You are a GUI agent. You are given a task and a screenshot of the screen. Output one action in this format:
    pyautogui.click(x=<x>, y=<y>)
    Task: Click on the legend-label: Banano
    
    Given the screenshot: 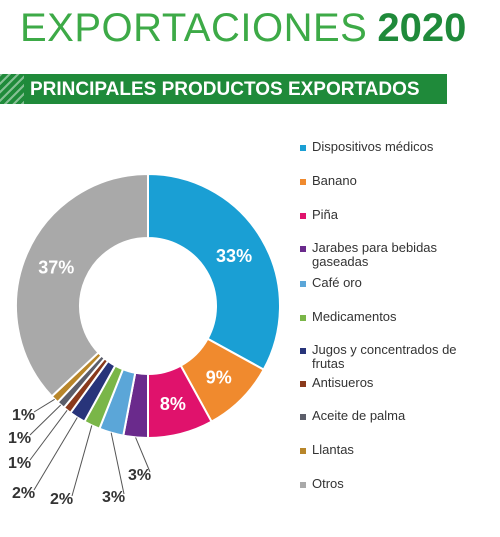 What is the action you would take?
    pyautogui.click(x=334, y=180)
    